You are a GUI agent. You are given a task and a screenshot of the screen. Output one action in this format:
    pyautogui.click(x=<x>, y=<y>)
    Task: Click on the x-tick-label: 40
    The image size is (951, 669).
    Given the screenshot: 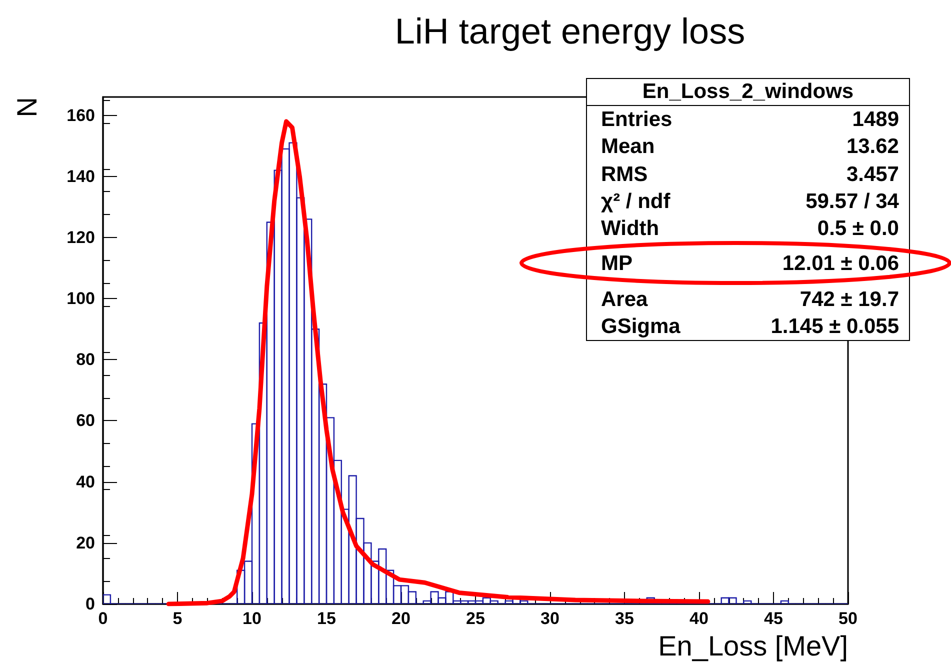 What is the action you would take?
    pyautogui.click(x=699, y=618)
    